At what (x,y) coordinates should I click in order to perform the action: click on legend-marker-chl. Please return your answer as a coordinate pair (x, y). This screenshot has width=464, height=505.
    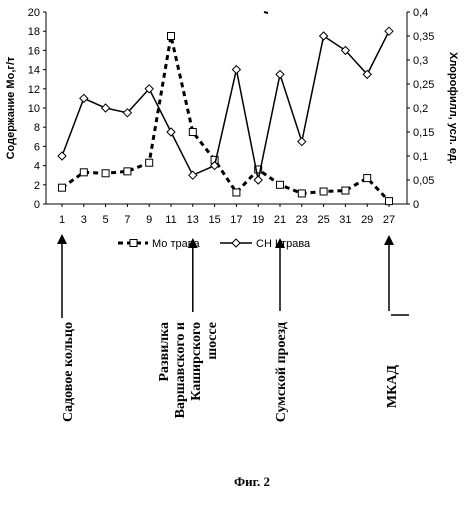
    Looking at the image, I should click on (236, 243).